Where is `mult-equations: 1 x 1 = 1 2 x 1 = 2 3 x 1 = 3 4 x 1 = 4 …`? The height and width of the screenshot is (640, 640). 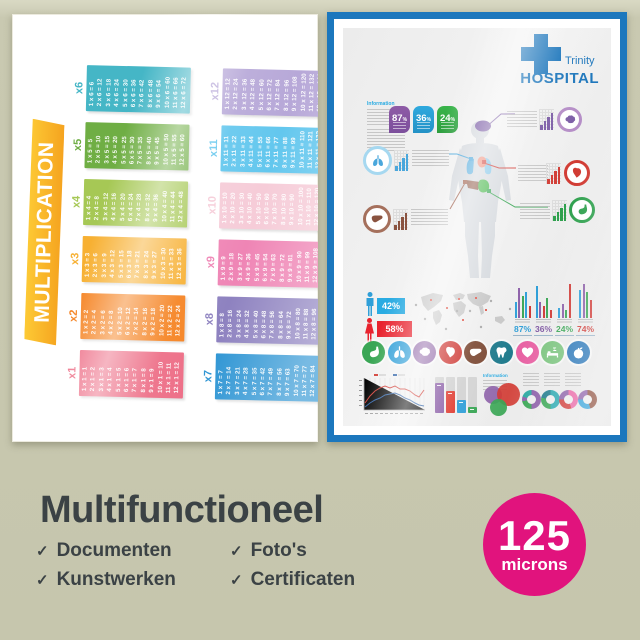 mult-equations: 1 x 1 = 1 2 x 1 = 2 3 x 1 = 3 4 x 1 = 4 … is located at coordinates (131, 377).